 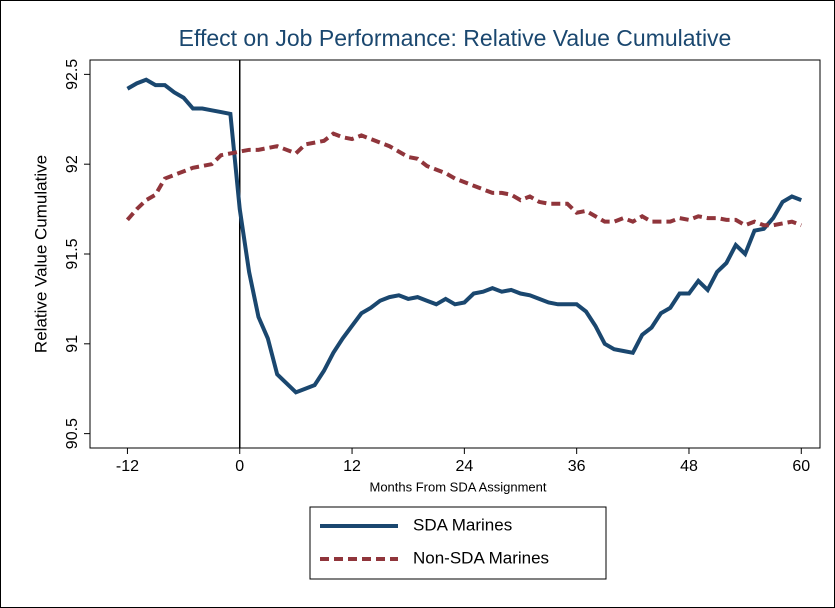 I want to click on x-tick-label: -12, so click(x=127, y=466).